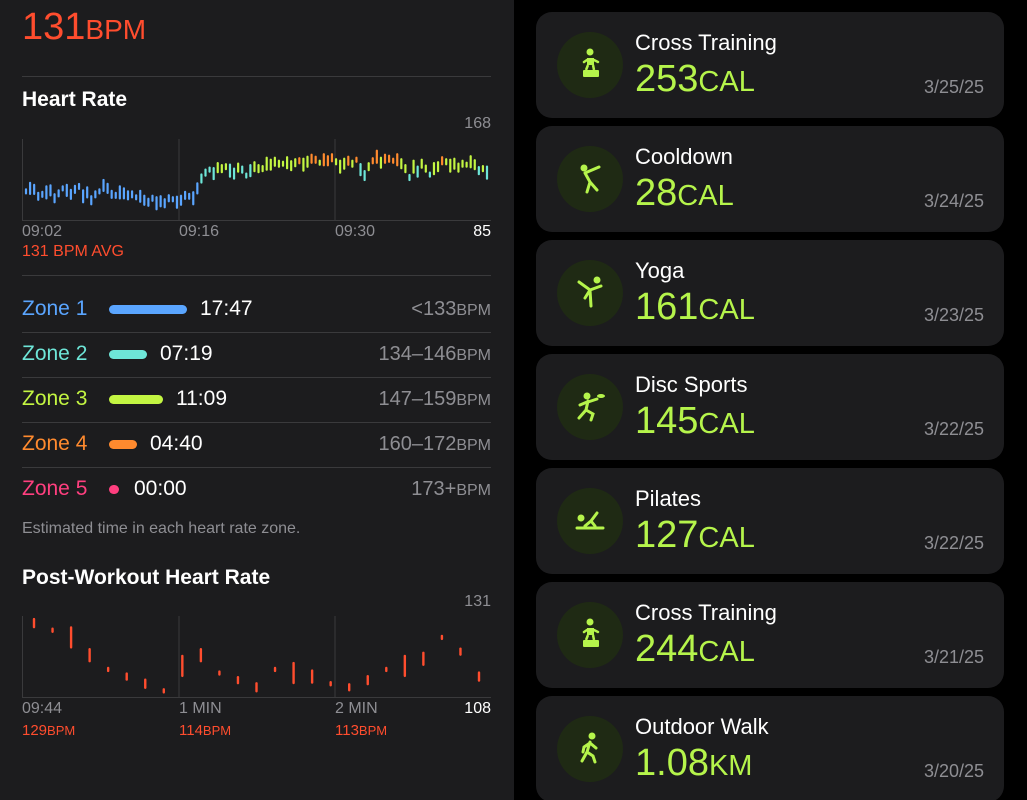  Describe the element at coordinates (73, 251) in the screenshot. I see `hr-average: 131 BPM AVG` at that location.